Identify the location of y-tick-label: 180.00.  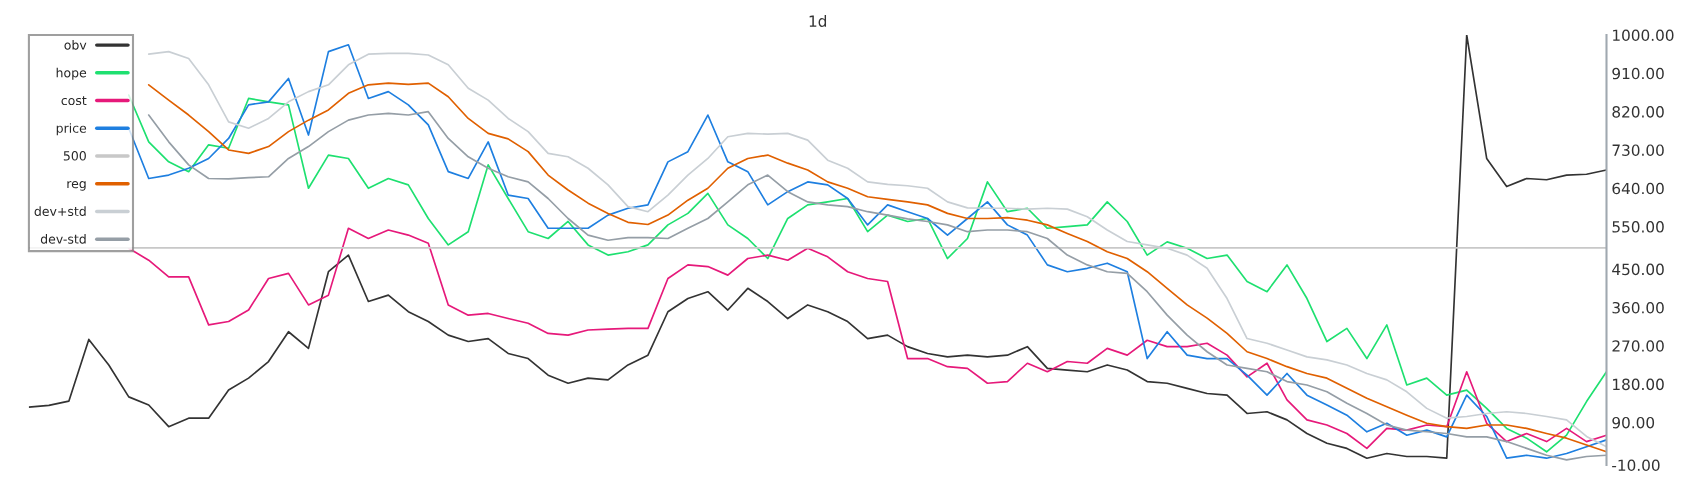
(1638, 384).